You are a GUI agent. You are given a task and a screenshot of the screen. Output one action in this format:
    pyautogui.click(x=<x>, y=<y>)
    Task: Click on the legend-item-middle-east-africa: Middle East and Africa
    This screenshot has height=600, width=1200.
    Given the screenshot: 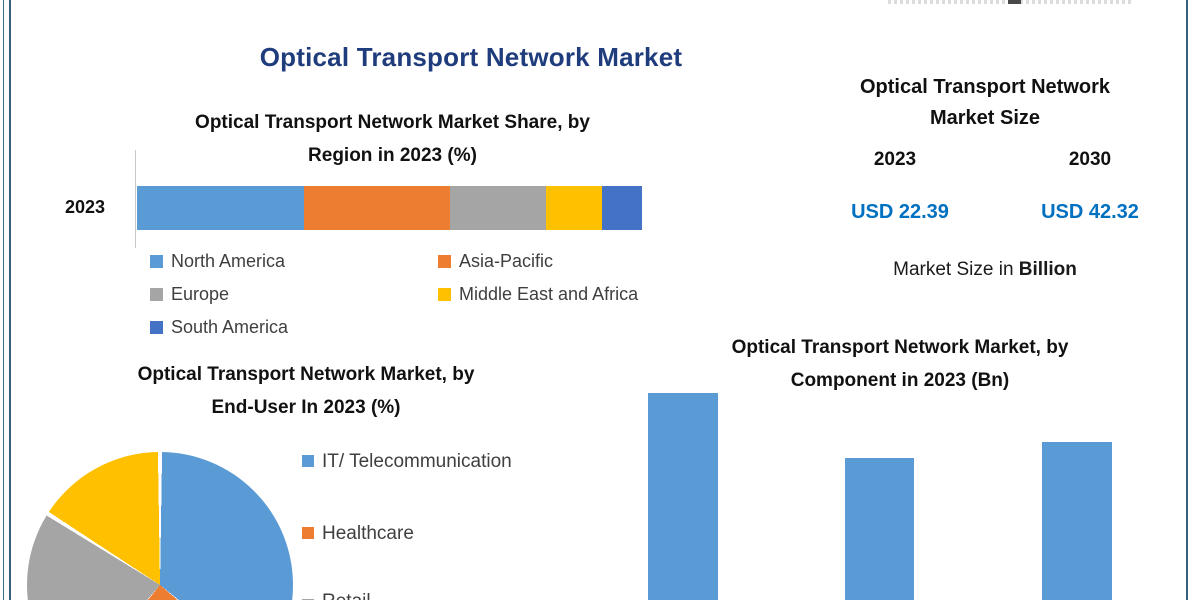 What is the action you would take?
    pyautogui.click(x=538, y=294)
    